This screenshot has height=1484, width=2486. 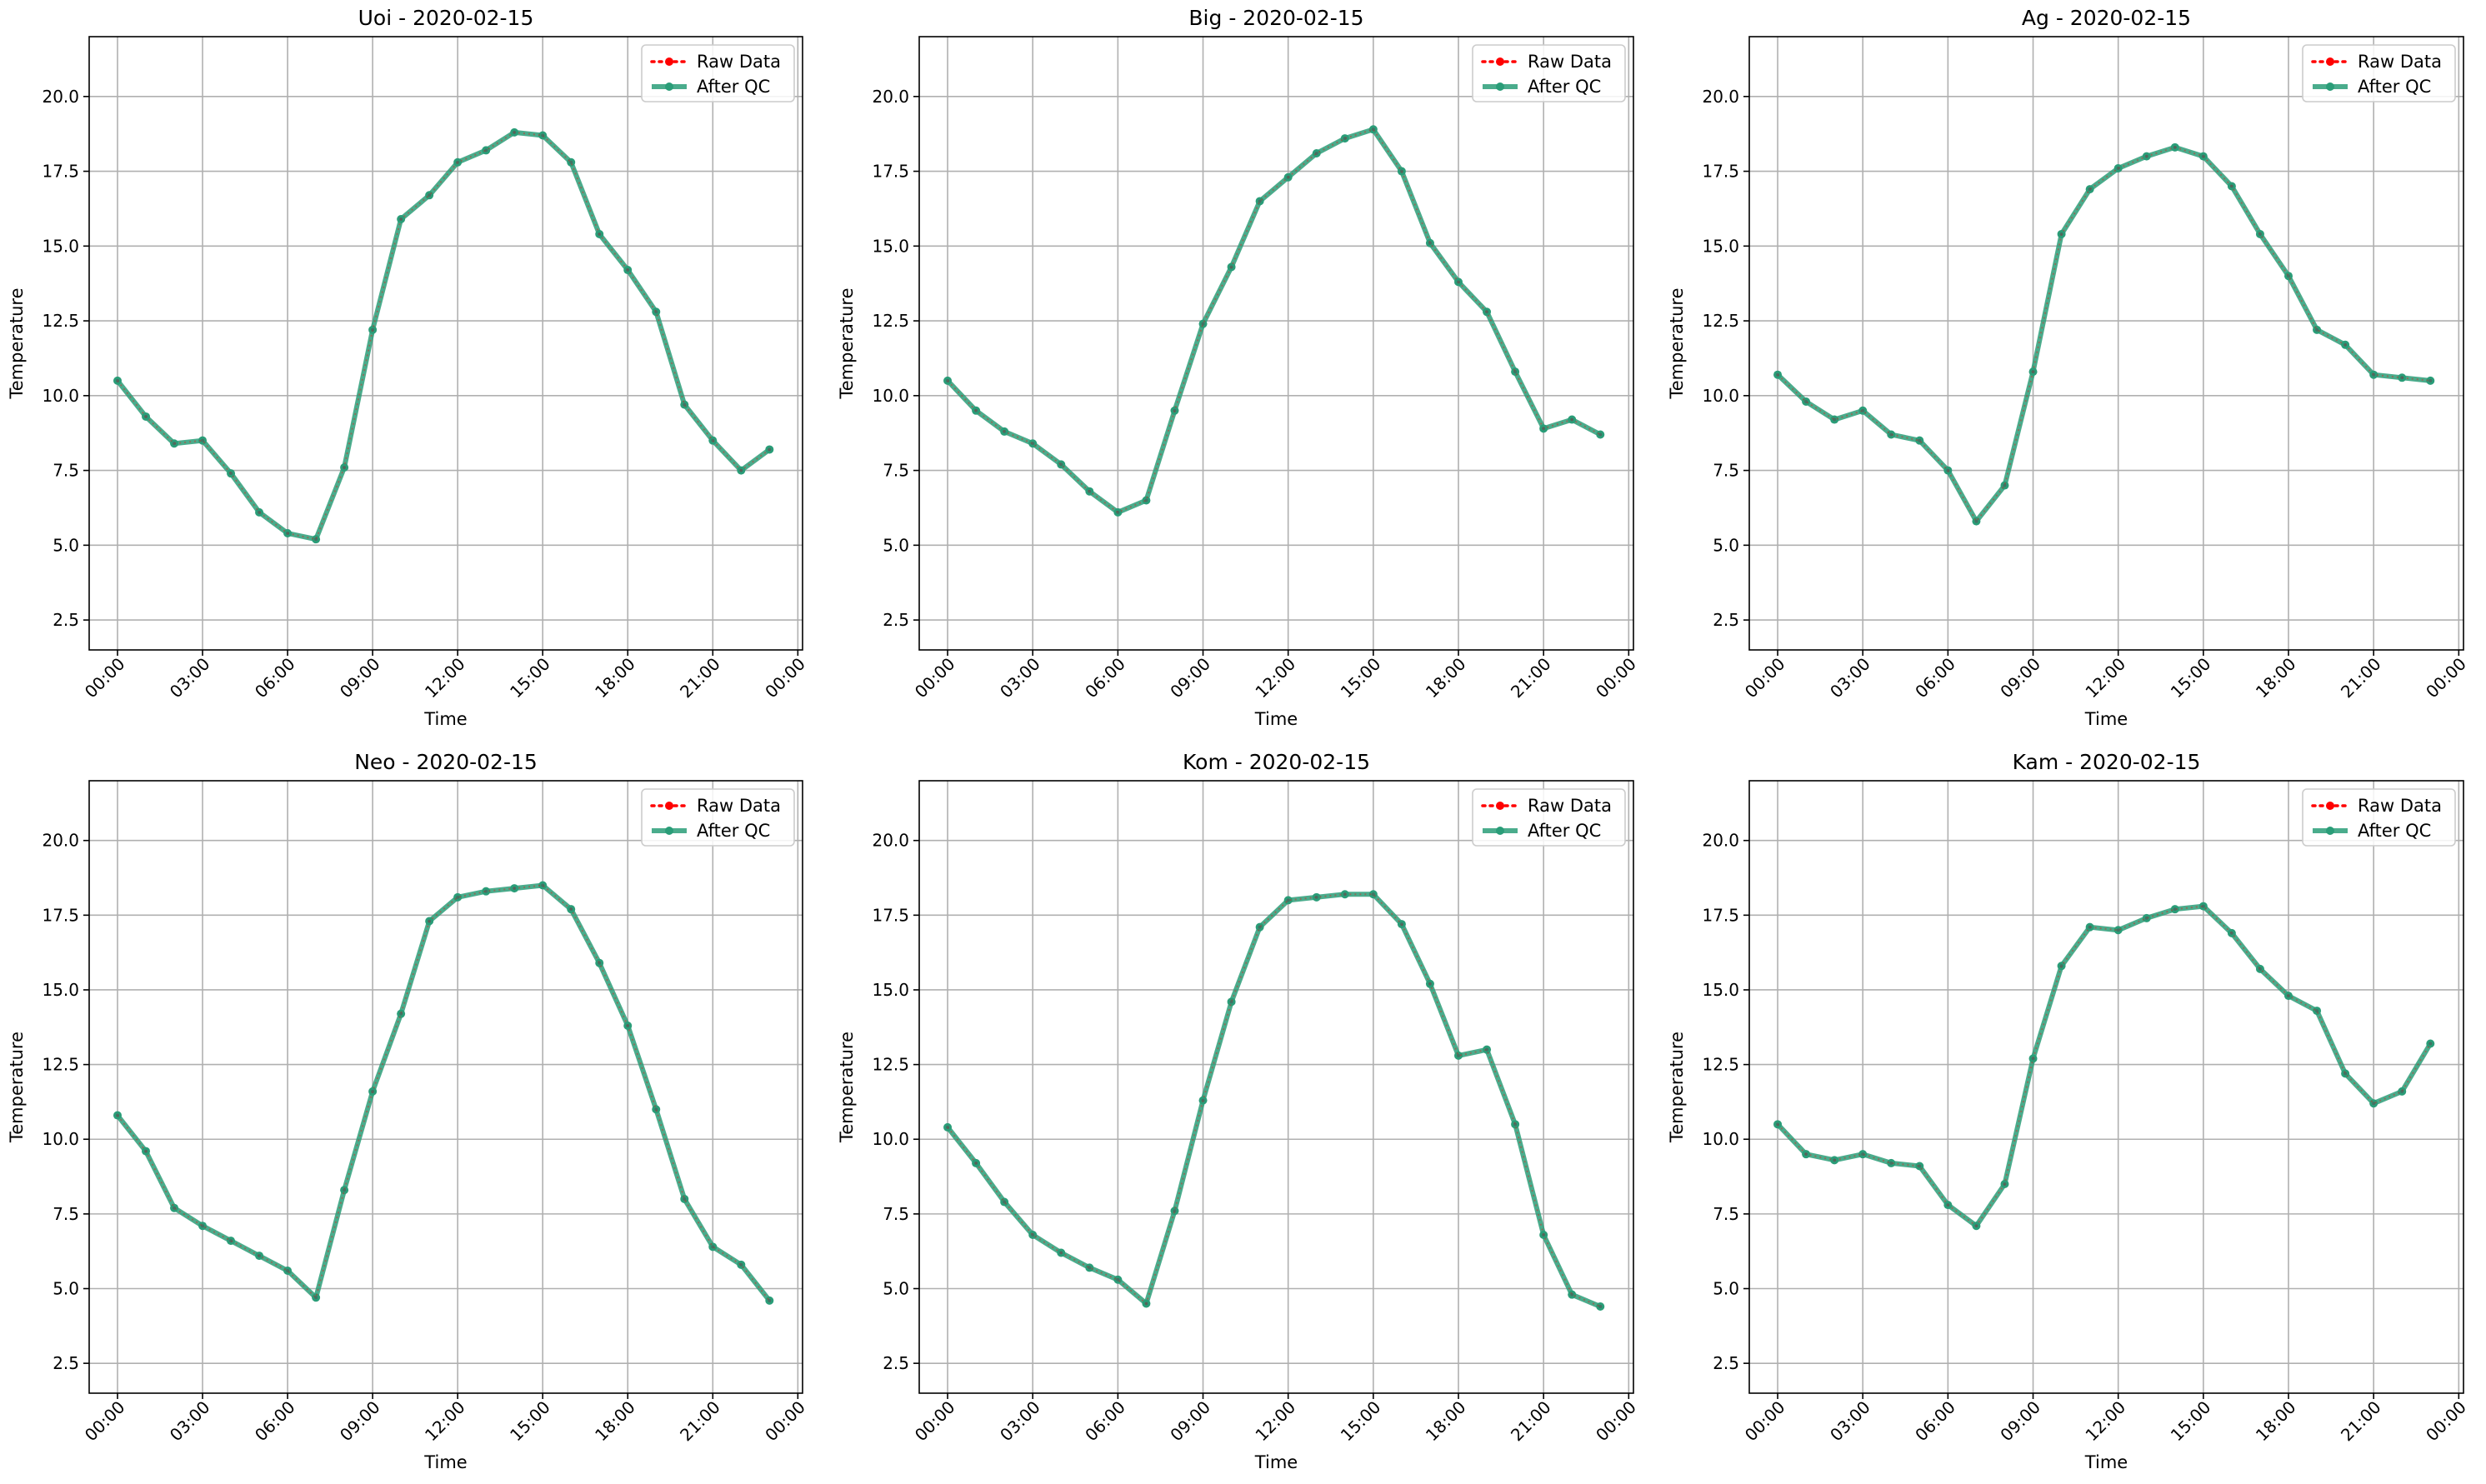 What do you see at coordinates (60, 396) in the screenshot?
I see `y-tick-label: 10.0` at bounding box center [60, 396].